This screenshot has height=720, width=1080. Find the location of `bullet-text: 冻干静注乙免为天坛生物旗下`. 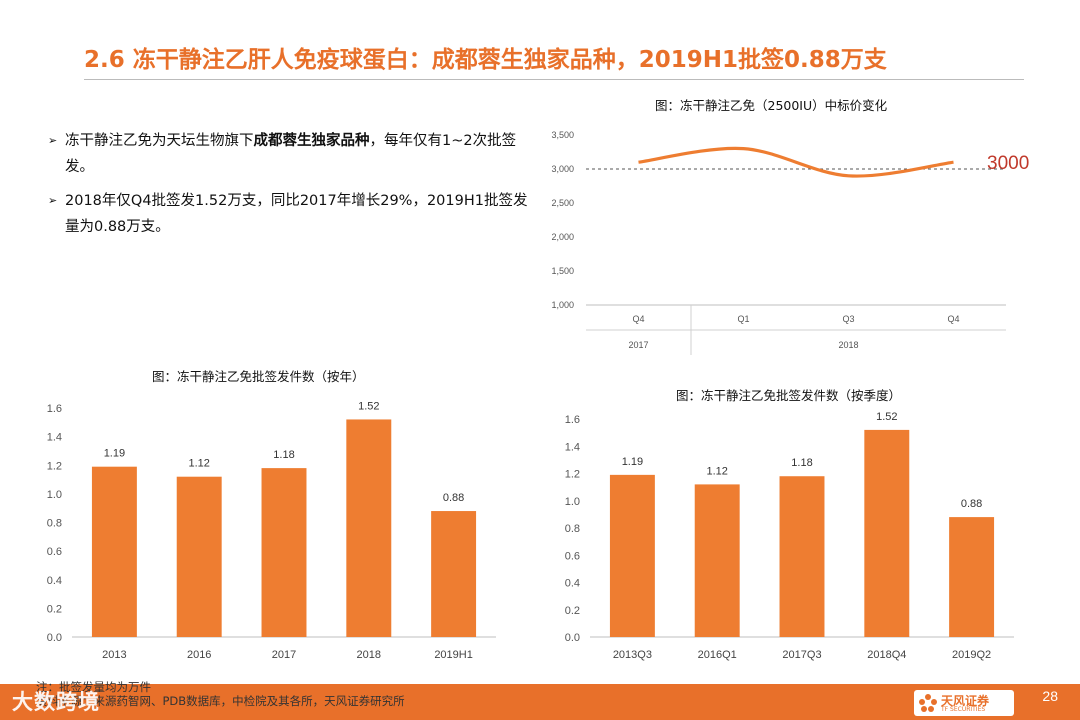

bullet-text: 冻干静注乙免为天坛生物旗下 is located at coordinates (159, 141).